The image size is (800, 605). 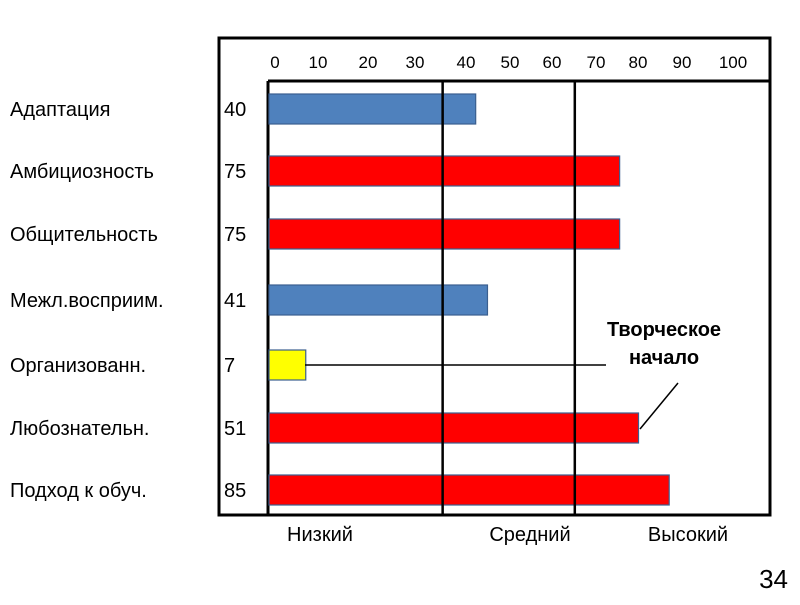 What do you see at coordinates (79, 429) in the screenshot?
I see `category-label: Любознательн.` at bounding box center [79, 429].